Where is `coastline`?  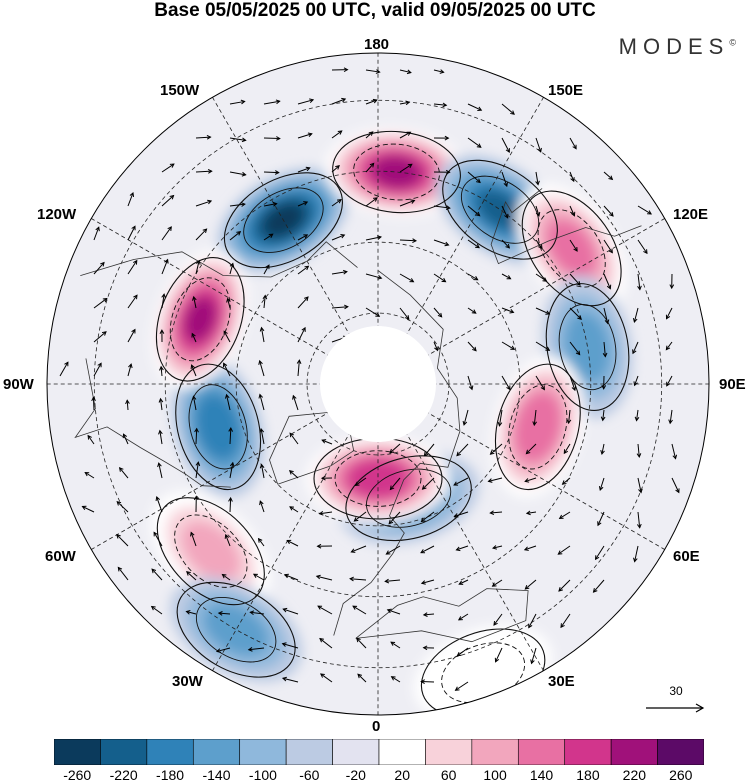
coastline is located at coordinates (397, 453).